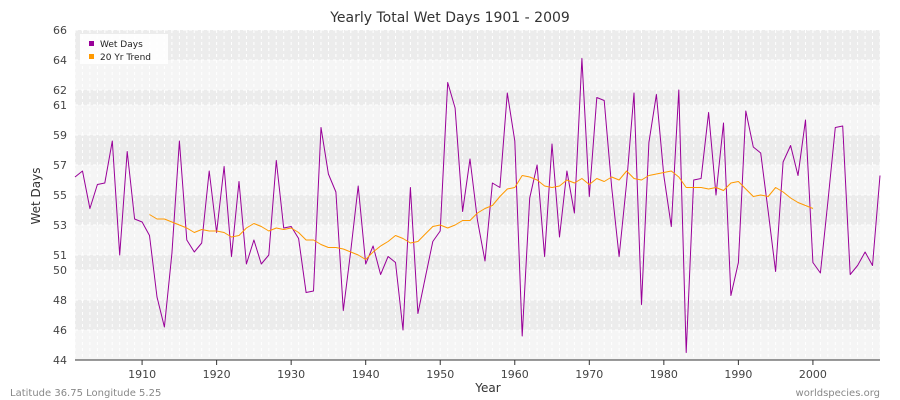  I want to click on chart-title: Yearly Total Wet Days 1901 - 2009, so click(449, 18).